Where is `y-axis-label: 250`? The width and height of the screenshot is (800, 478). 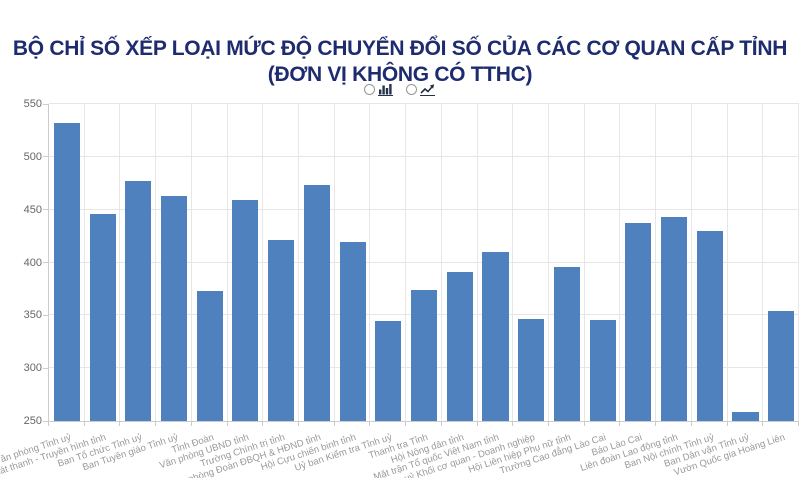
y-axis-label: 250 is located at coordinates (32, 421).